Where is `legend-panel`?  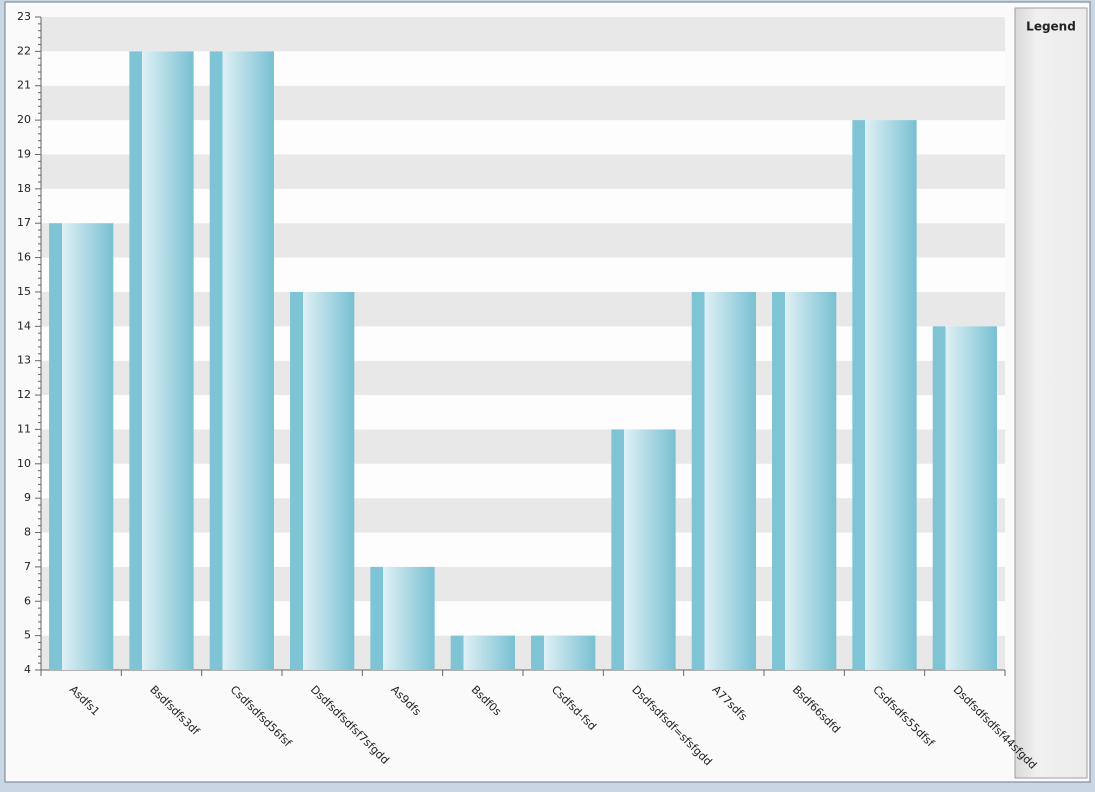 legend-panel is located at coordinates (1051, 393).